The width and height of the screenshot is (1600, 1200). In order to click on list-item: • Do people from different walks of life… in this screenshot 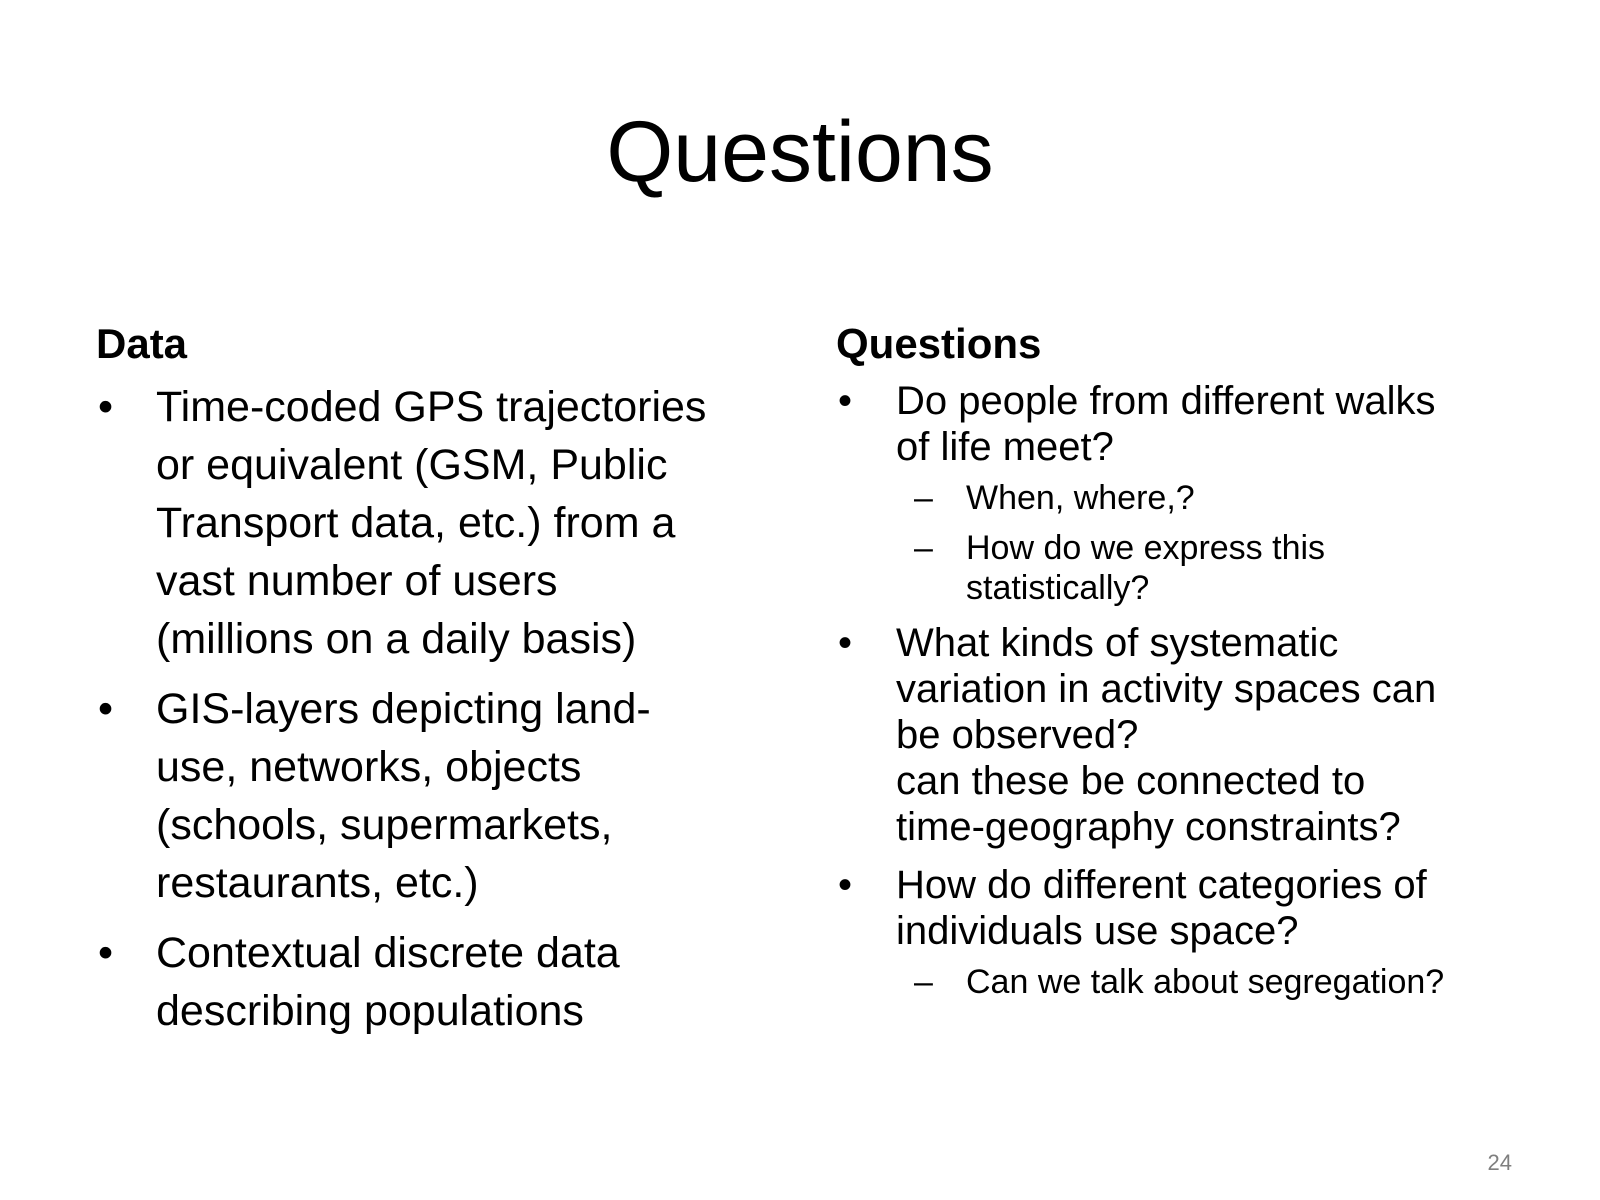, I will do `click(1186, 493)`.